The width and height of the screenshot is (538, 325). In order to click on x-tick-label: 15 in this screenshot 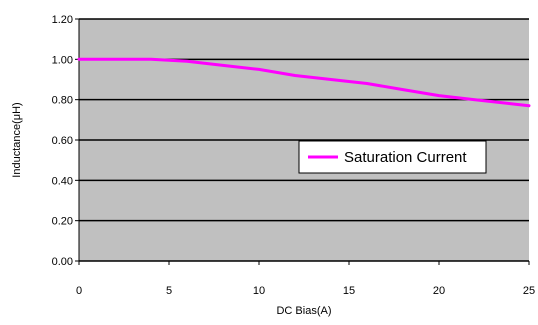, I will do `click(349, 291)`.